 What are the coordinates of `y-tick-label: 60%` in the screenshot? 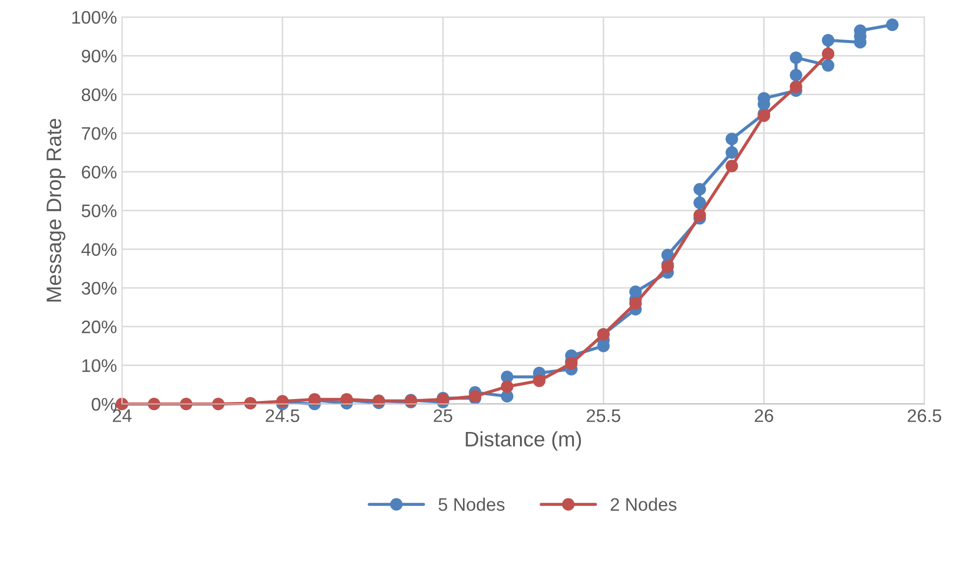 It's located at (99, 172).